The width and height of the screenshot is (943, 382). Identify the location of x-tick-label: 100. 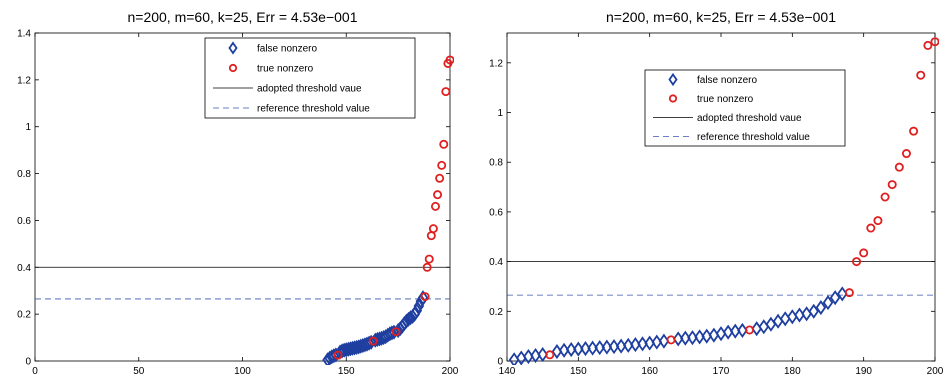
(242, 371).